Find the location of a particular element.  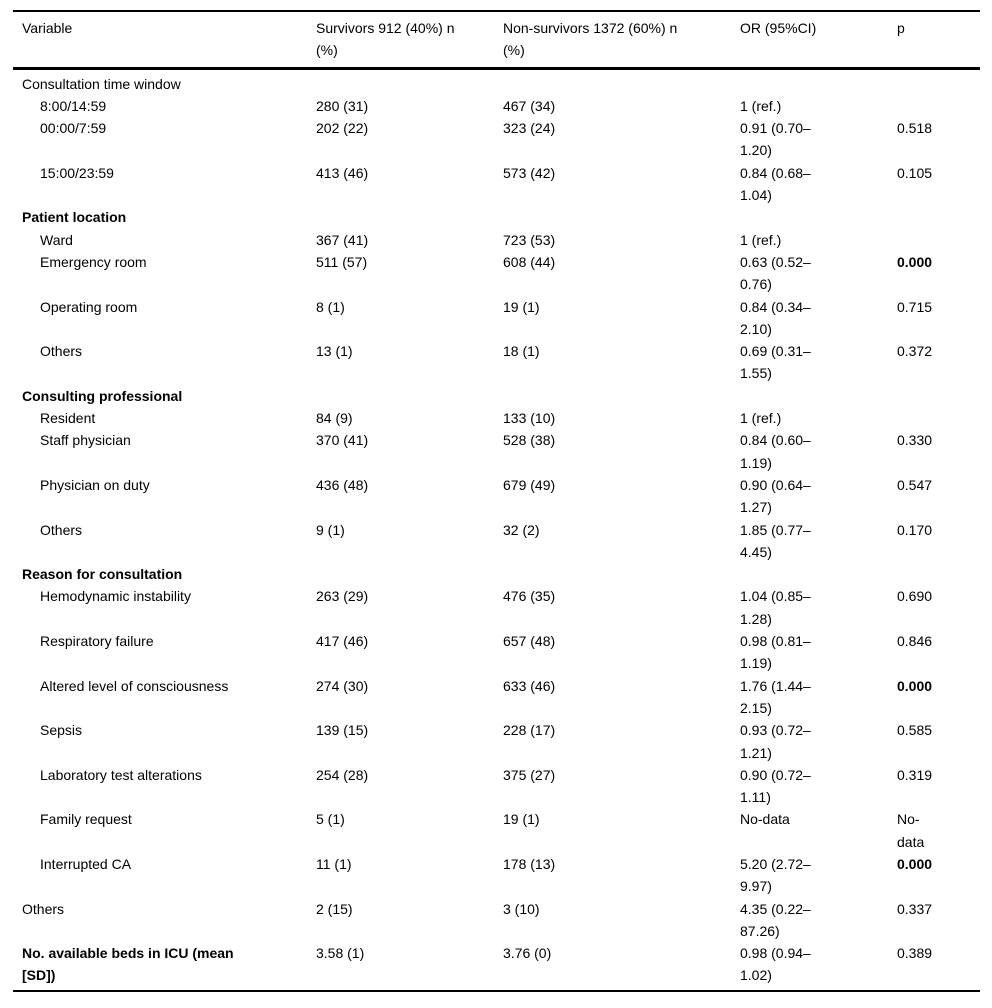

cell-variable: Sepsis is located at coordinates (61, 730).